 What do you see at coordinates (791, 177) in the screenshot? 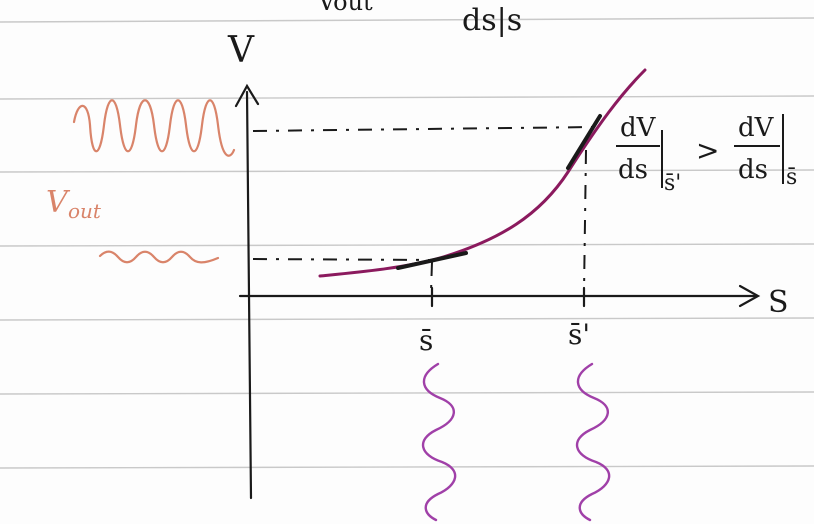
I see `rhs-eval-point: s̄` at bounding box center [791, 177].